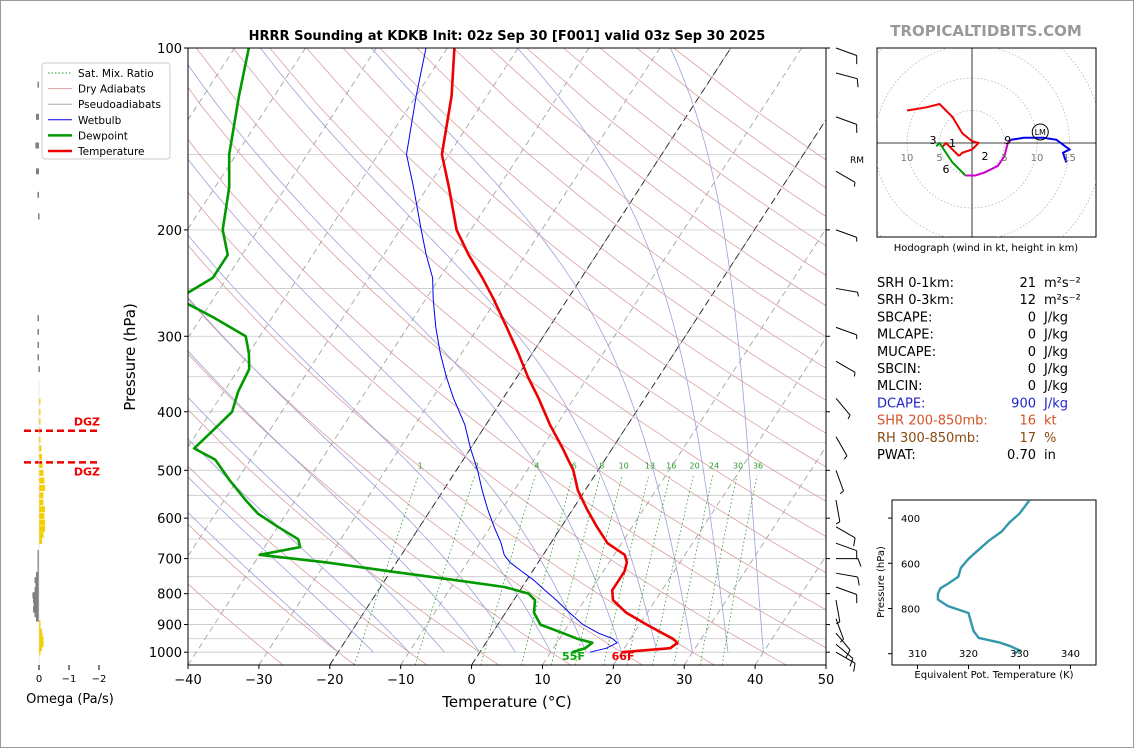  Describe the element at coordinates (985, 156) in the screenshot. I see `hodograph-height-label: 2` at that location.